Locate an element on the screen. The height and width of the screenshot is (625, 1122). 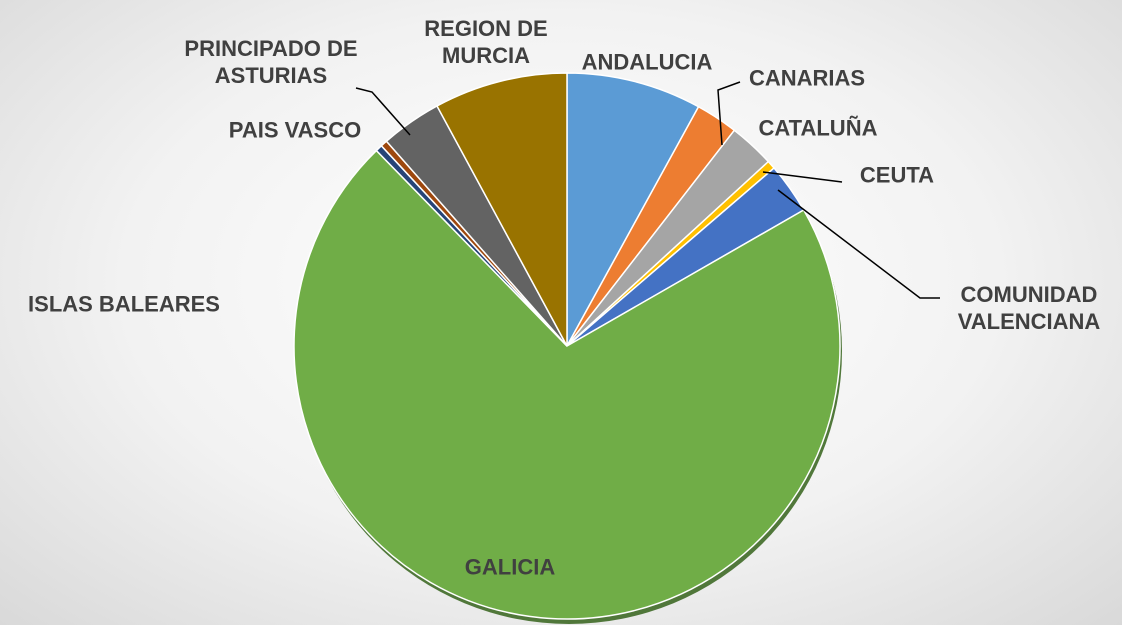
slice-label: PRINCIPADO DE ASTURIAS is located at coordinates (271, 62).